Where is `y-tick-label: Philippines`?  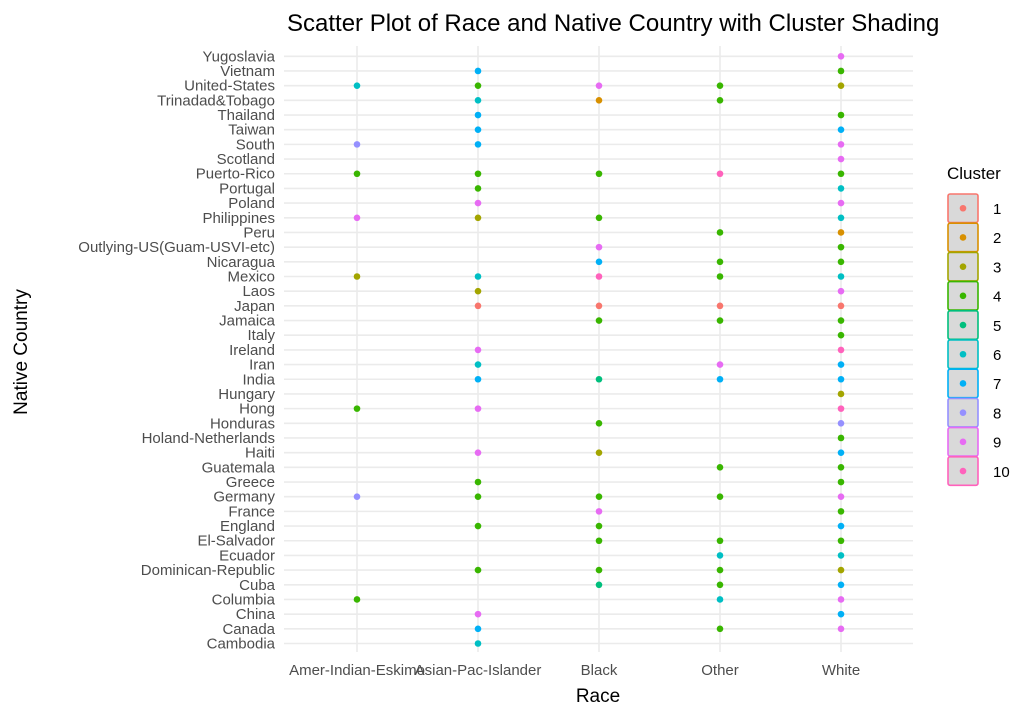 y-tick-label: Philippines is located at coordinates (238, 218).